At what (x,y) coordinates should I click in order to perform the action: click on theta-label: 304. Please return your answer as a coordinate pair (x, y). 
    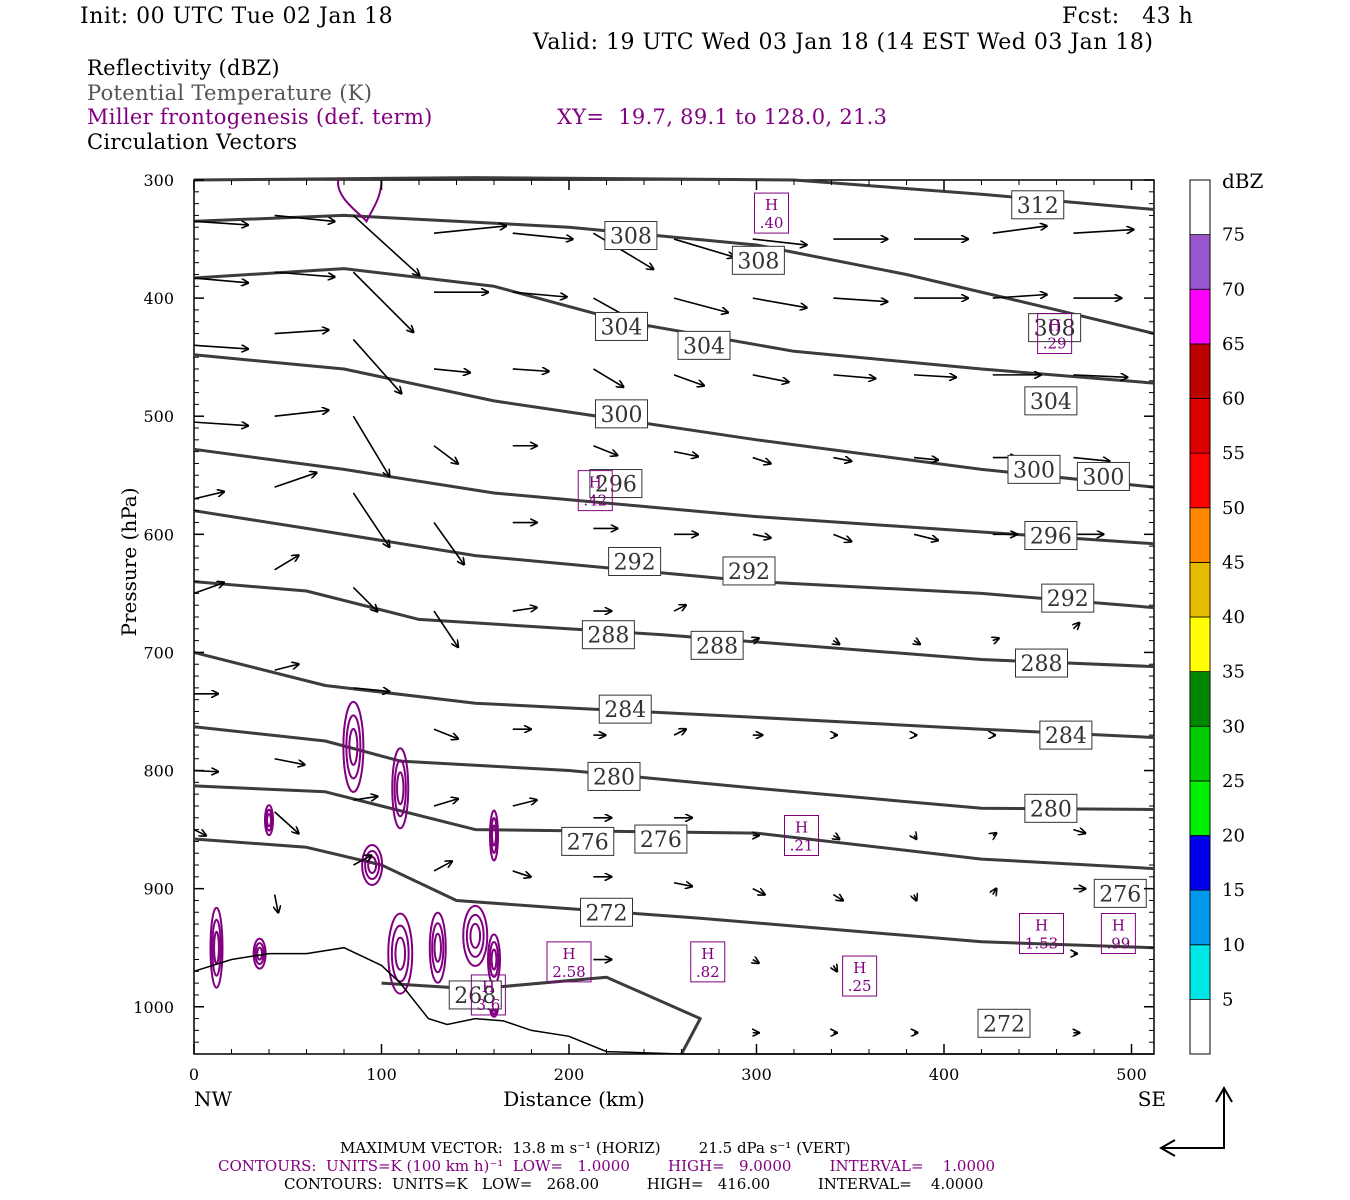
    Looking at the image, I should click on (622, 327).